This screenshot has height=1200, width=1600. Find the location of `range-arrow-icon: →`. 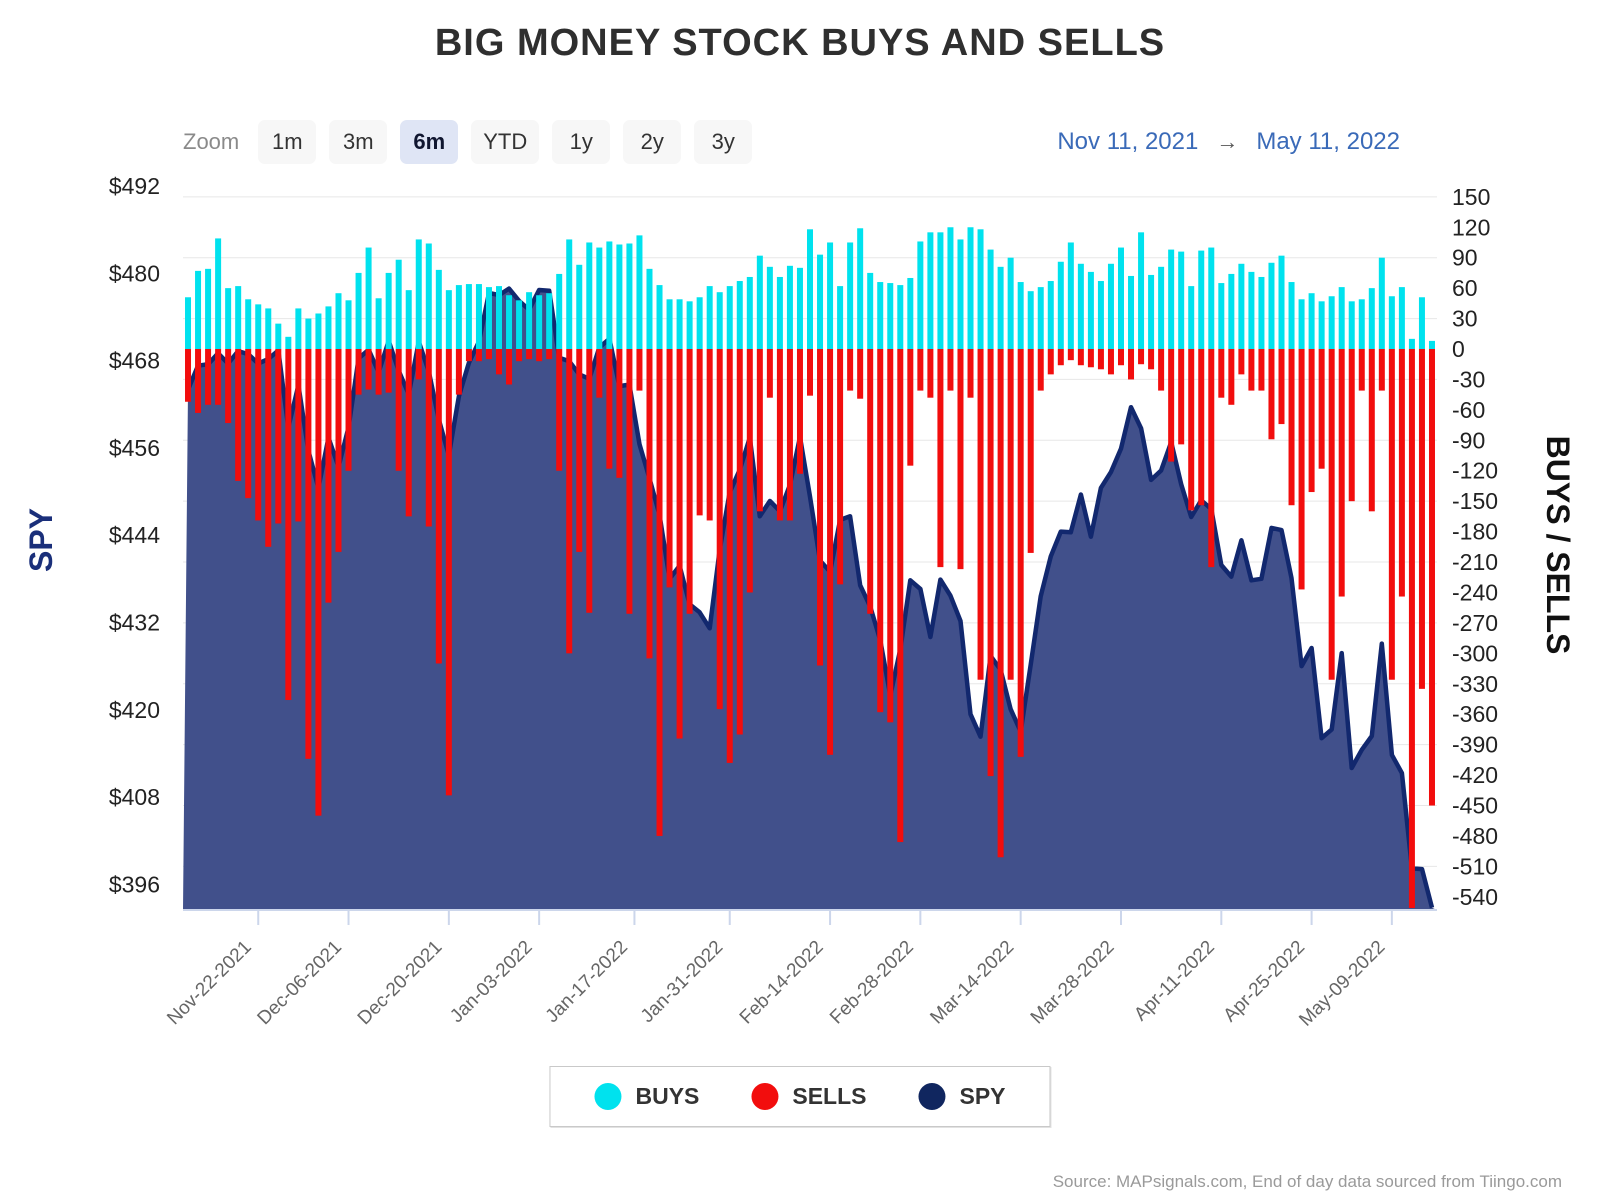

range-arrow-icon: → is located at coordinates (1227, 141).